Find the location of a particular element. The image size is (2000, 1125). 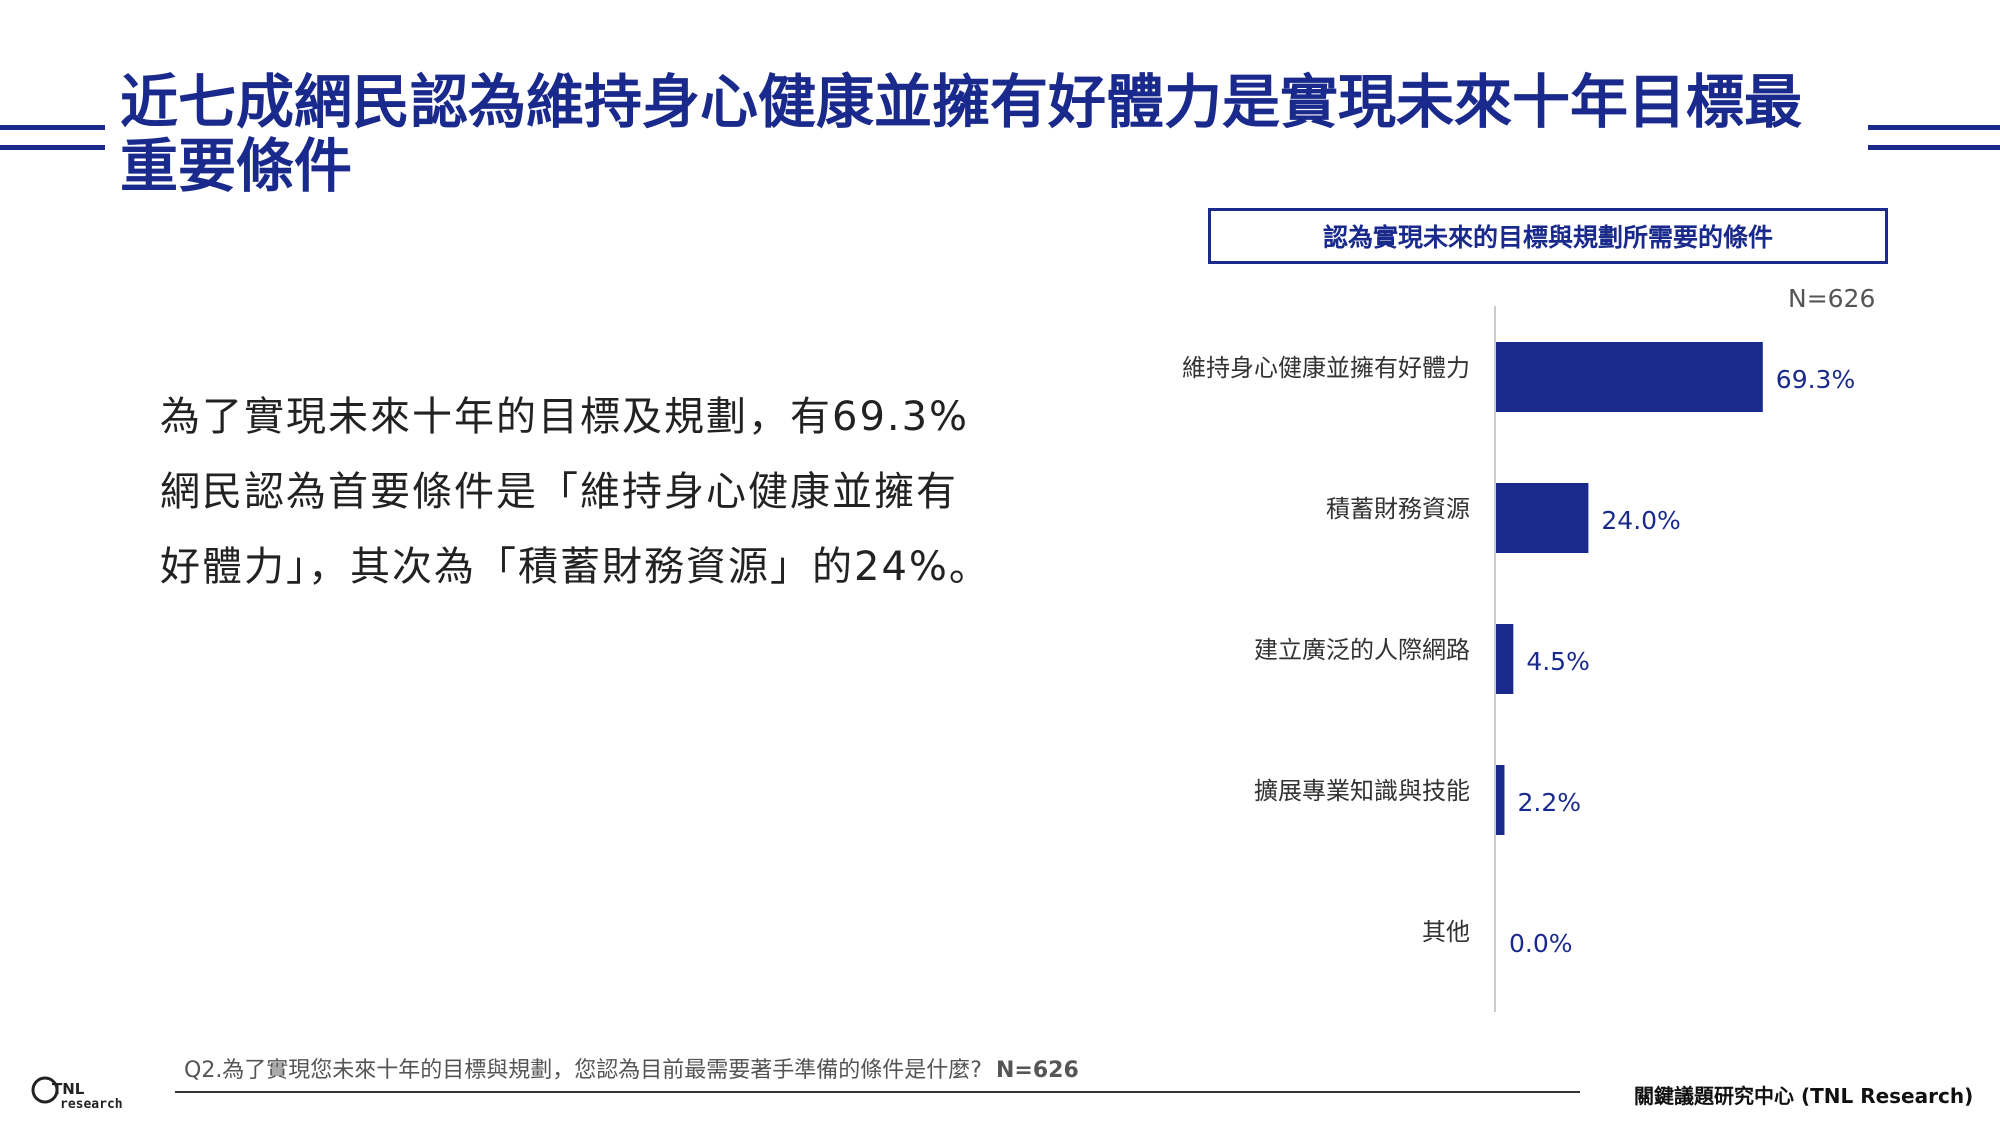

chart-title-box: 認為實現未來的目標與規劃所需要的條件 is located at coordinates (1548, 236).